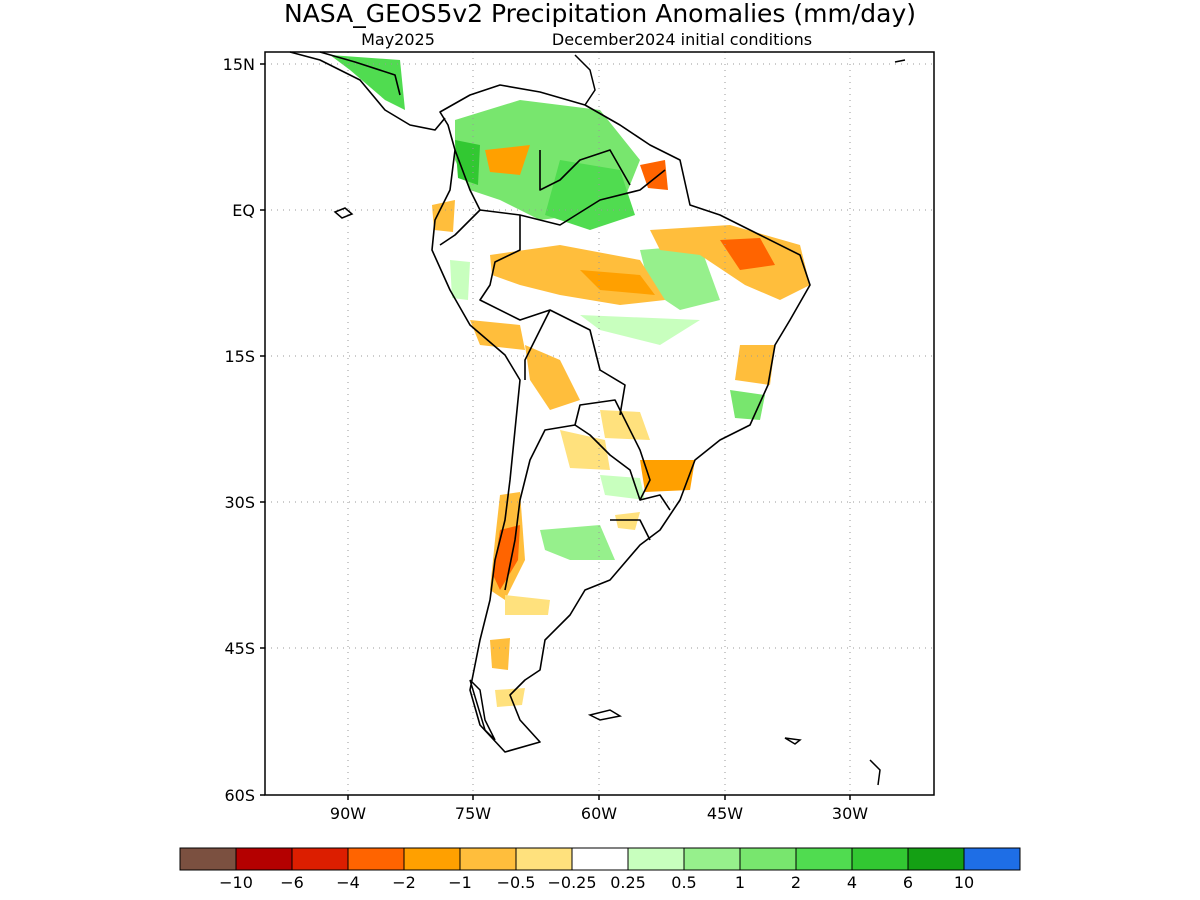 The image size is (1200, 900). I want to click on legend-label: 1, so click(740, 882).